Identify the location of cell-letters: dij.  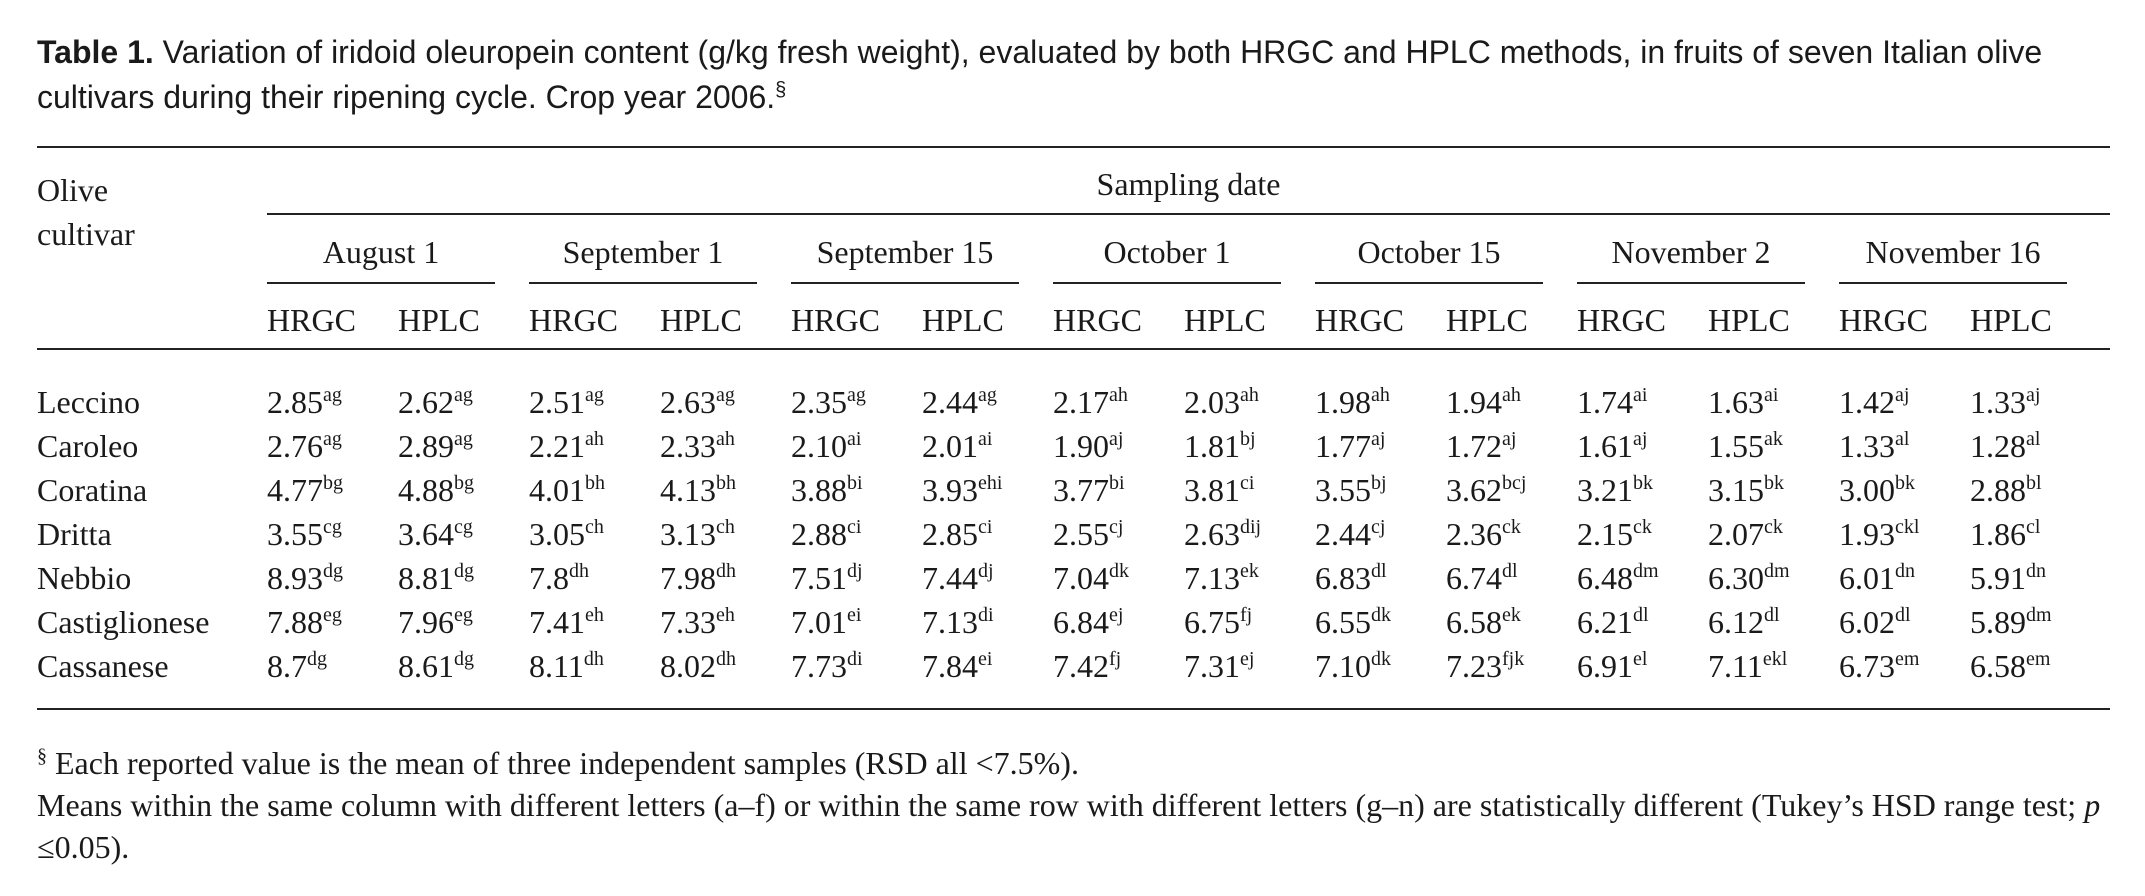
(1251, 527).